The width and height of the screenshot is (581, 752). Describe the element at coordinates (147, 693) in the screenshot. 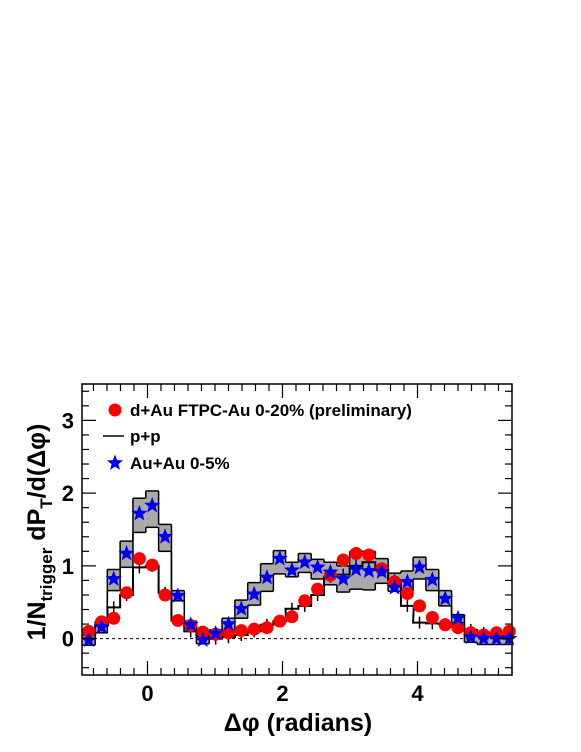

I see `x-tick-label: 0` at that location.